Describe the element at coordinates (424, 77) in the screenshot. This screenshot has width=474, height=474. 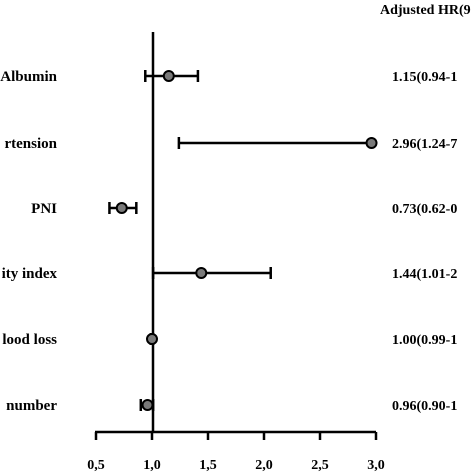
I see `hr-value-label: 1.15(0.94-1` at that location.